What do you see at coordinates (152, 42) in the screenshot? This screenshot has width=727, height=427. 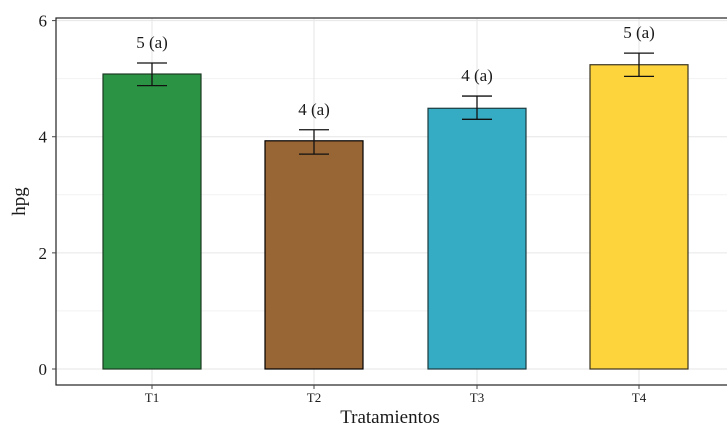 I see `data-label-t1: 5 (a)` at bounding box center [152, 42].